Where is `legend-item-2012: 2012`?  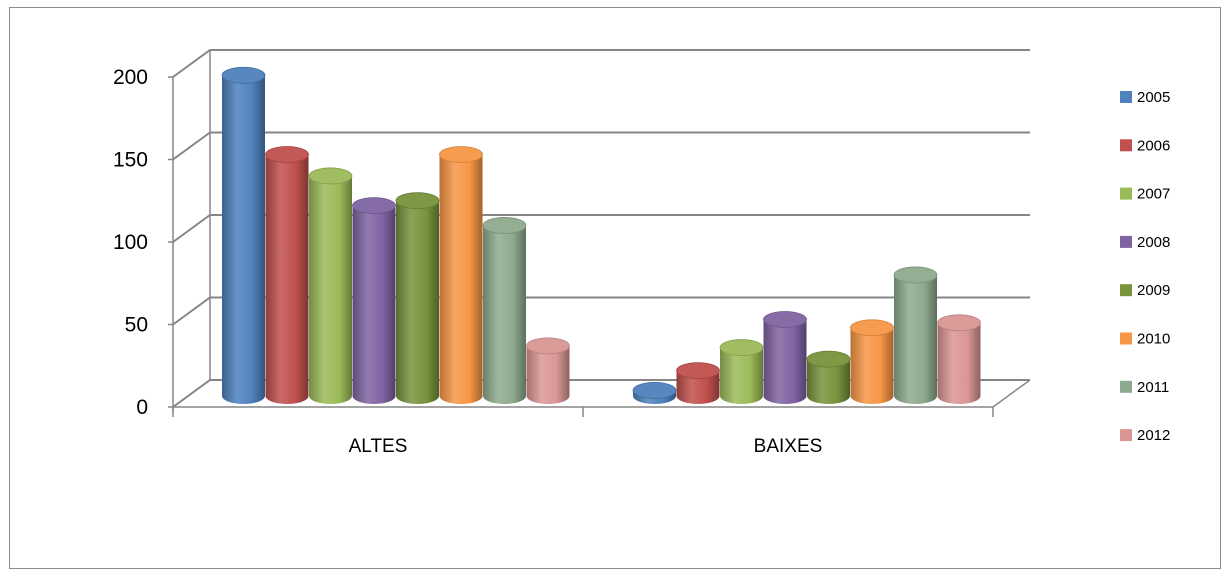 legend-item-2012: 2012 is located at coordinates (1145, 435).